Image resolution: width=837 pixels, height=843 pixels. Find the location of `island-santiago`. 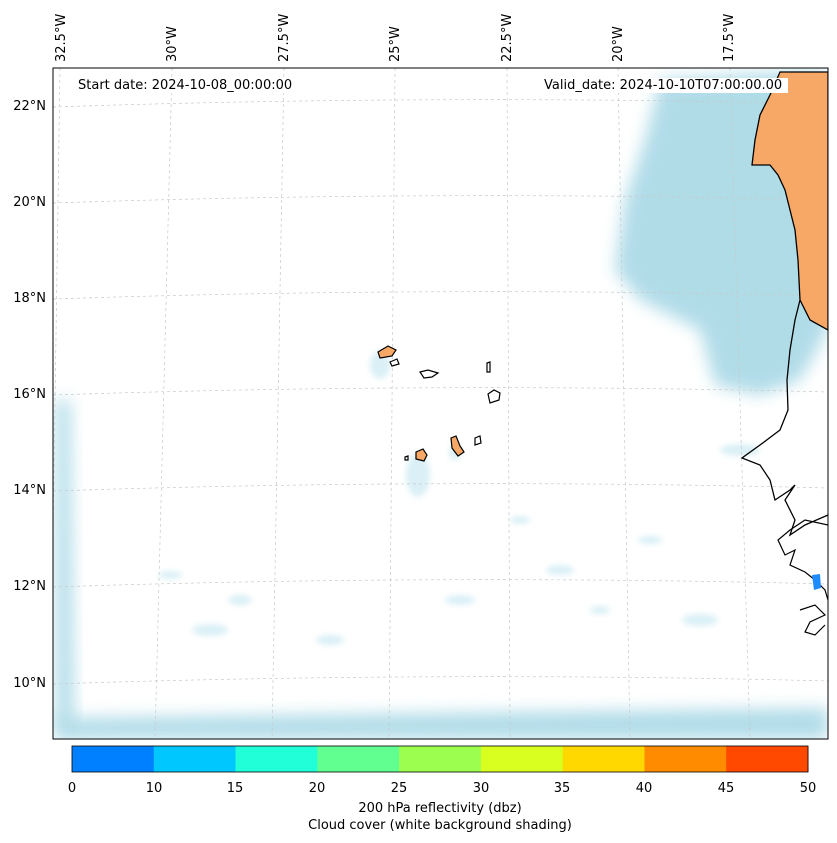

island-santiago is located at coordinates (457, 446).